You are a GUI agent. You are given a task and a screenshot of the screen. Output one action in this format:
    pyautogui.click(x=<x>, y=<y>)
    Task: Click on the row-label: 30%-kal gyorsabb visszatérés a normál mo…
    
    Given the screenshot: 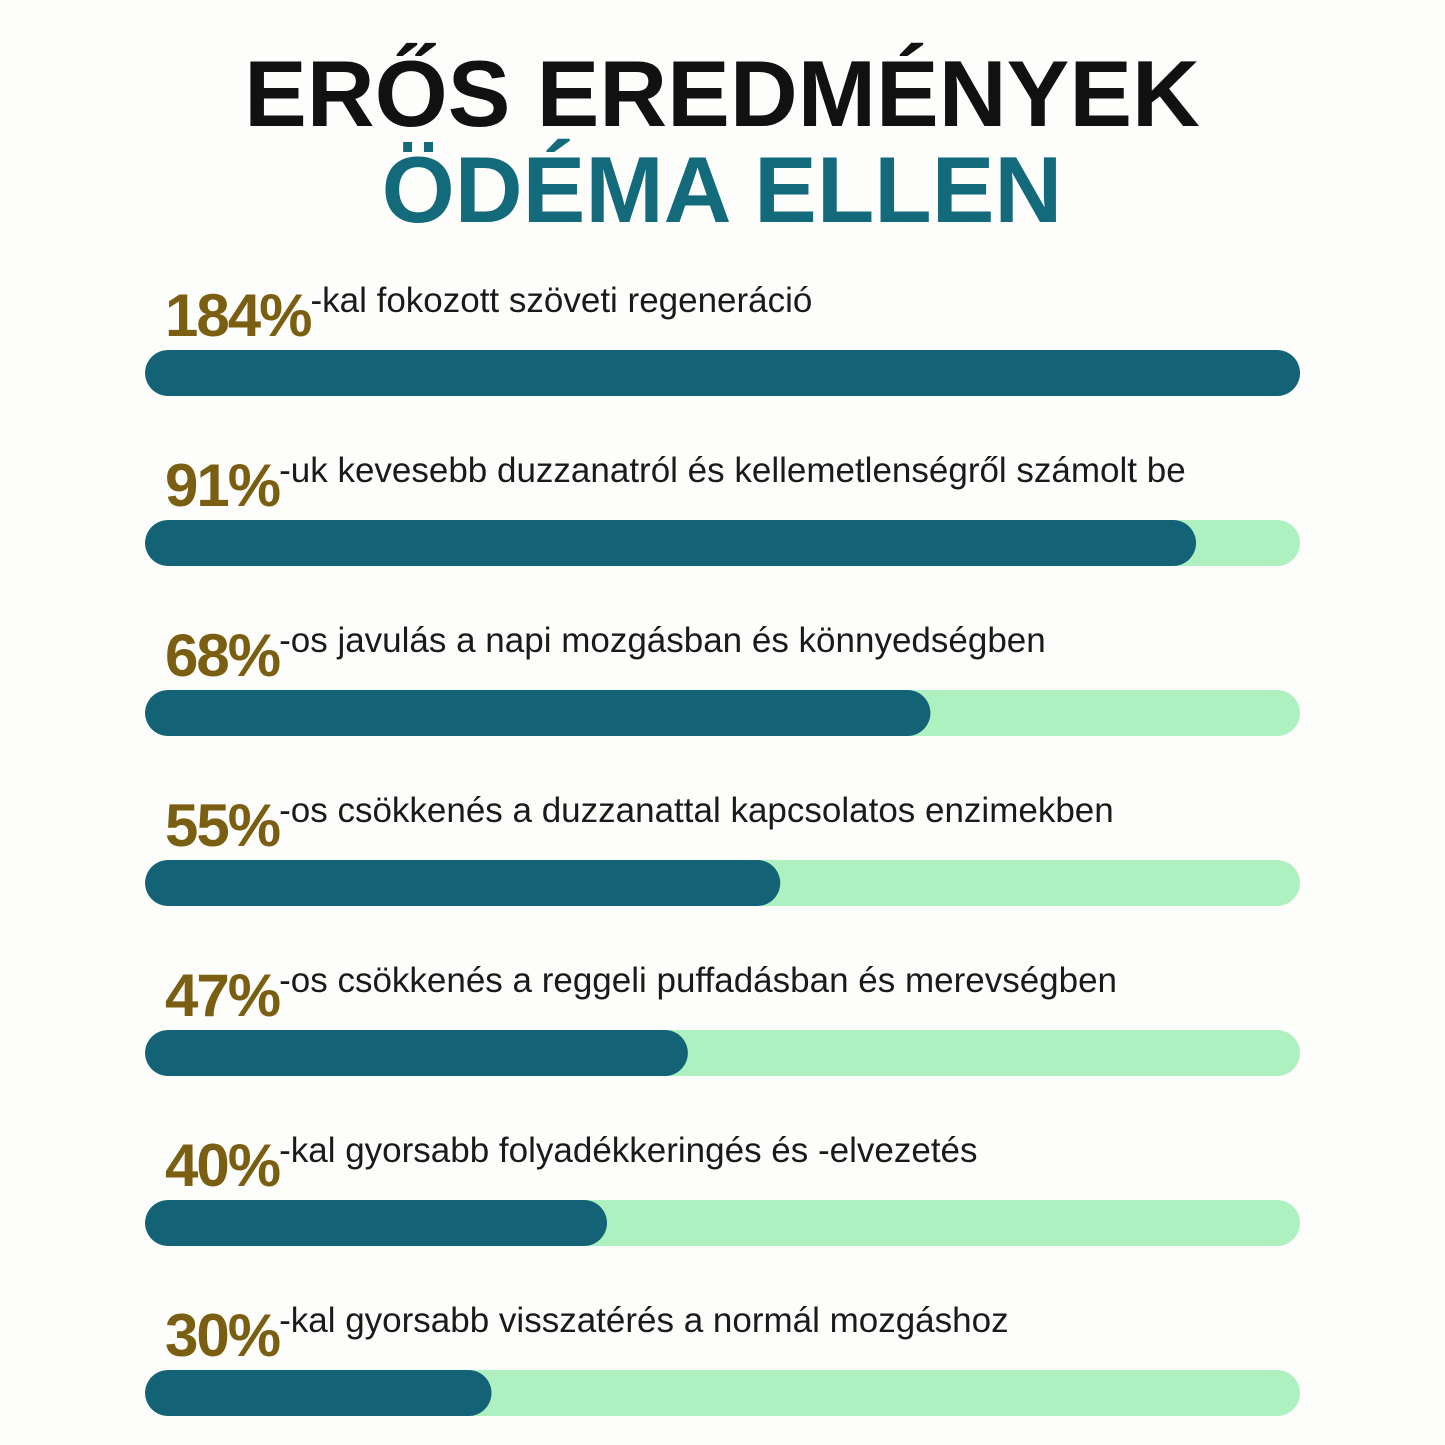 What is the action you would take?
    pyautogui.click(x=587, y=1335)
    